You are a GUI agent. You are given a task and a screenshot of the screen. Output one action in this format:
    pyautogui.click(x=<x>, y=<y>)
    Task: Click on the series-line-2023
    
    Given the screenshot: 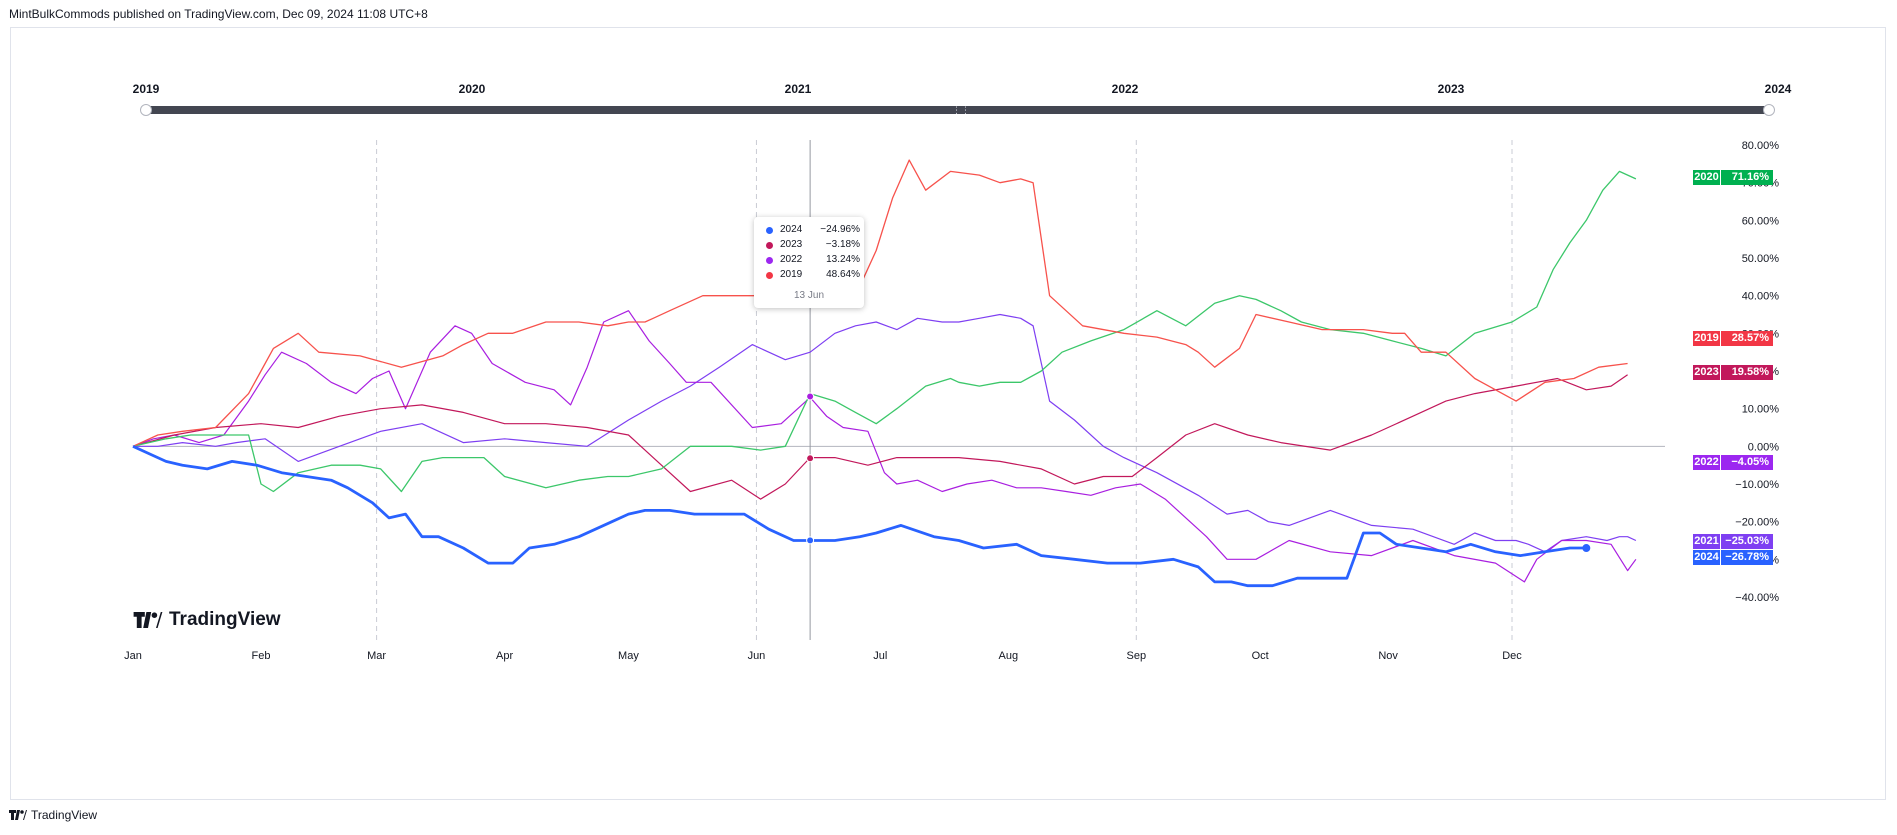 What is the action you would take?
    pyautogui.click(x=880, y=437)
    